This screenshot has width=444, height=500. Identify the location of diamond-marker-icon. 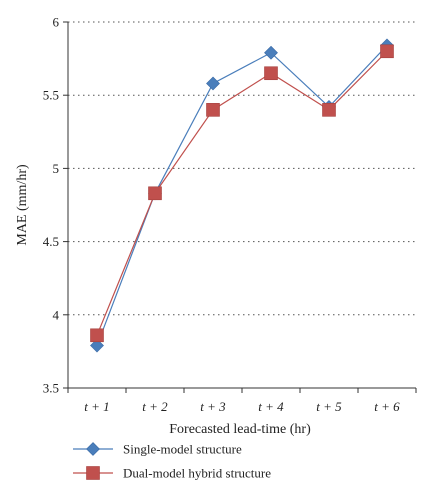
(93, 449).